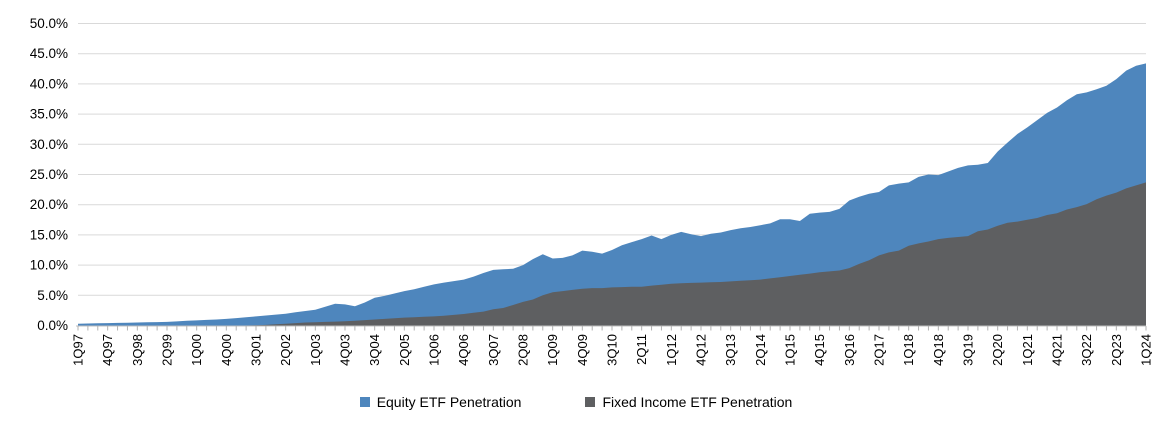 The width and height of the screenshot is (1152, 447). What do you see at coordinates (256, 350) in the screenshot?
I see `x-tick-label: 3Q01` at bounding box center [256, 350].